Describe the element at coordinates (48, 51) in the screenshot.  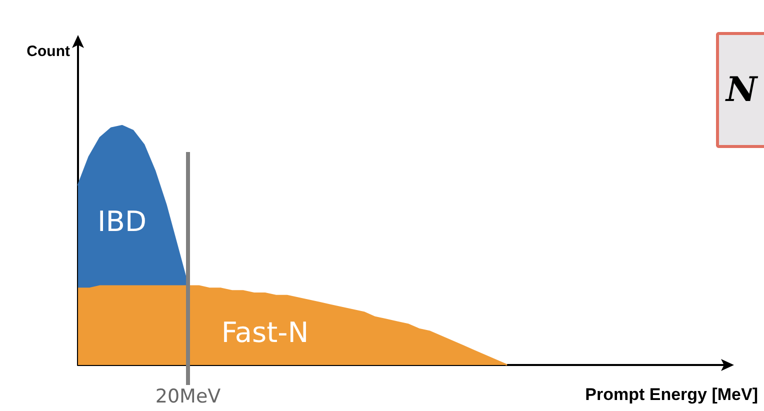
I see `y-axis-title: Count` at that location.